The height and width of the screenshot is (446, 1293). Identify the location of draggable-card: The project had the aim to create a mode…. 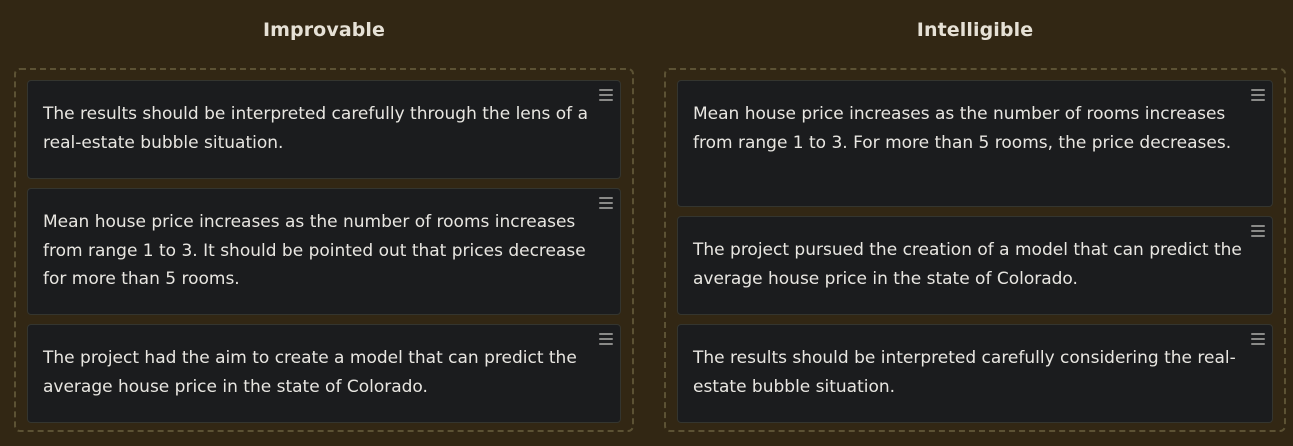
(324, 373).